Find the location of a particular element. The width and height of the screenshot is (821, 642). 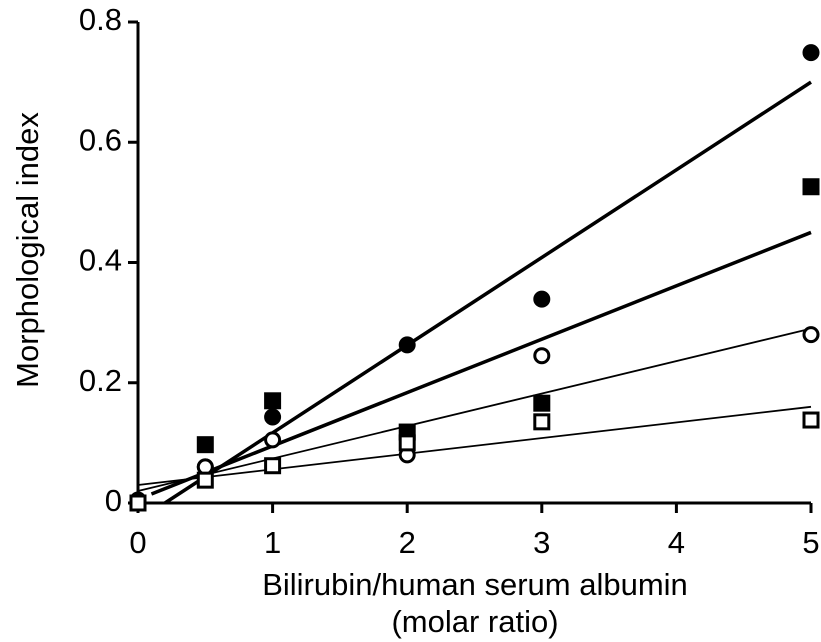

x-tick-label: 0 is located at coordinates (137, 542).